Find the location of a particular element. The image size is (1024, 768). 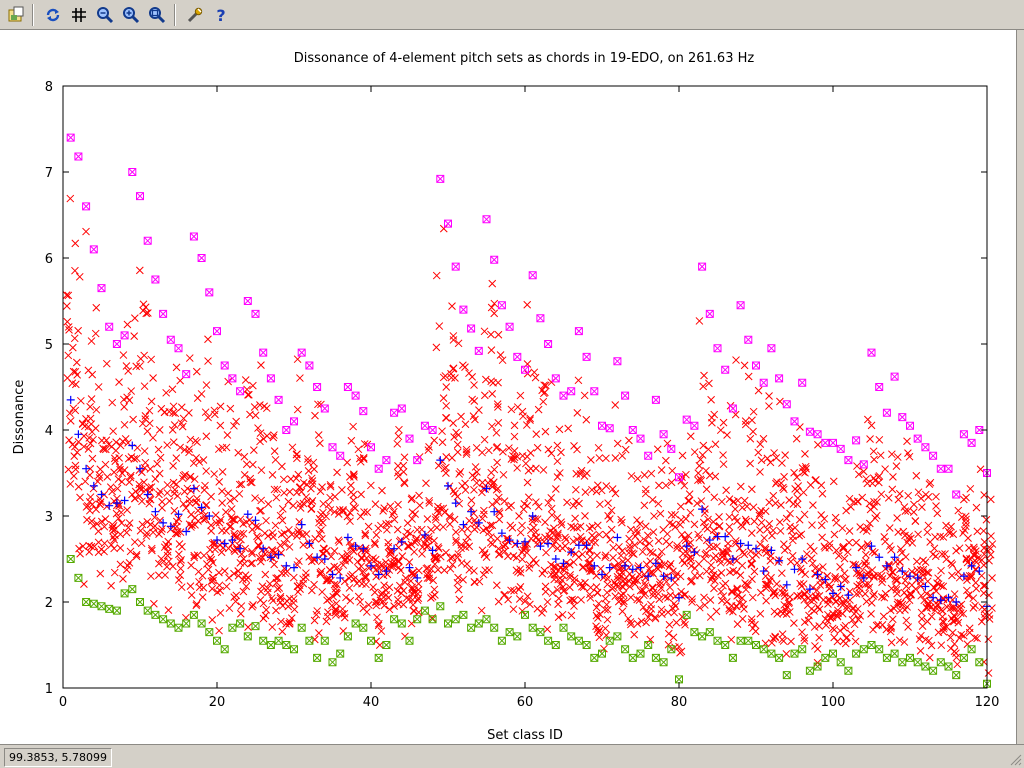

settings-button is located at coordinates (195, 15).